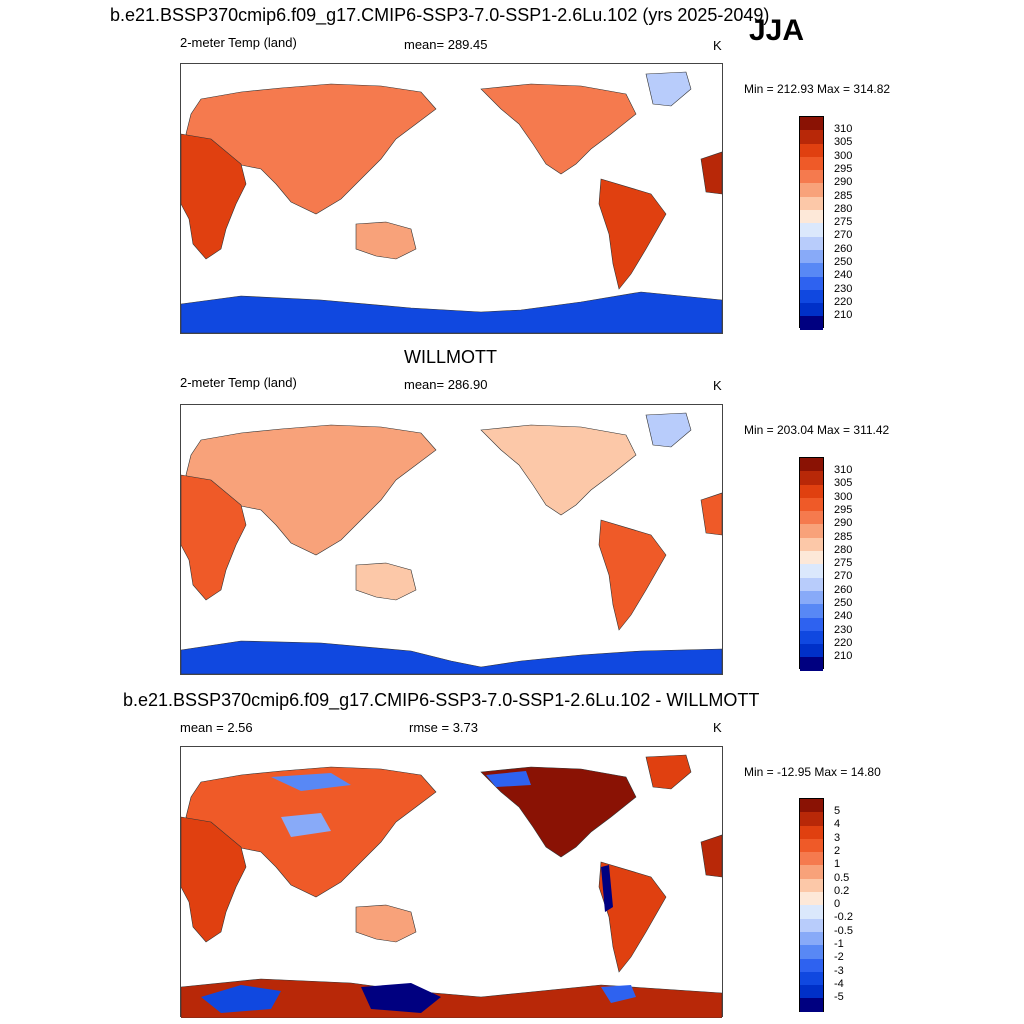 Image resolution: width=1024 pixels, height=1024 pixels. Describe the element at coordinates (446, 44) in the screenshot. I see `panel1-mean-label: mean= 289.45` at that location.